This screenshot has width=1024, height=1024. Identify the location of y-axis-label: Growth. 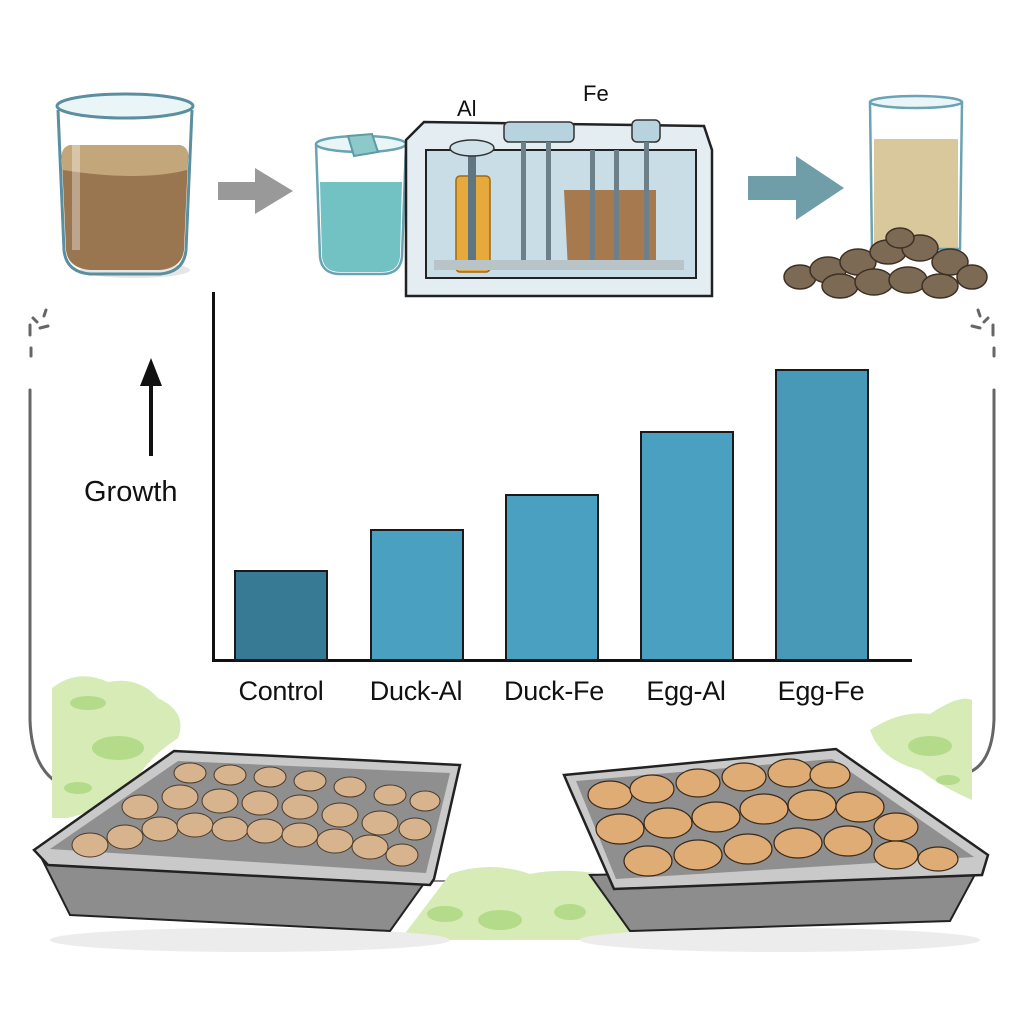
(131, 492).